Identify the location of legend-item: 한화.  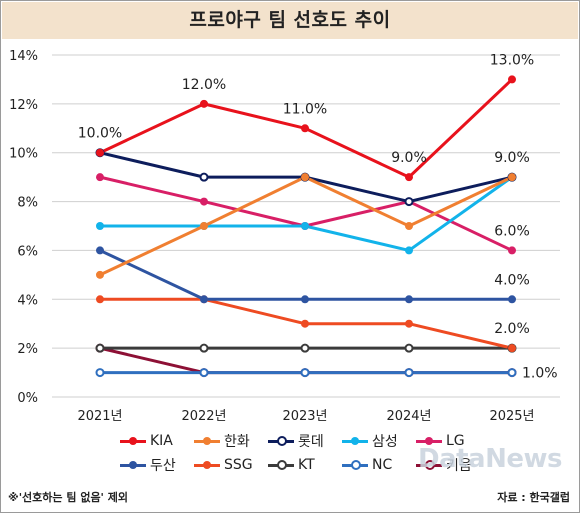
(231, 441).